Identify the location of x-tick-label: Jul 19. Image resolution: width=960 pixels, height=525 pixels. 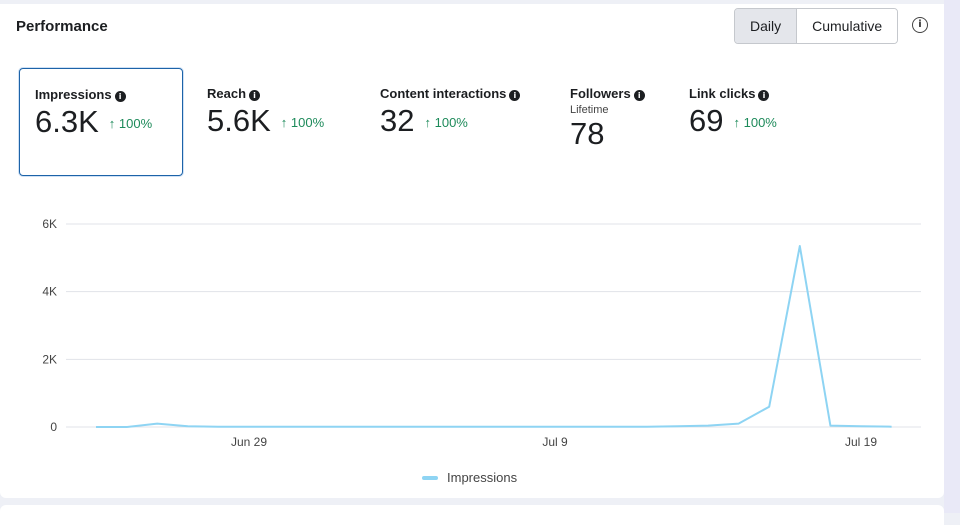
(861, 442).